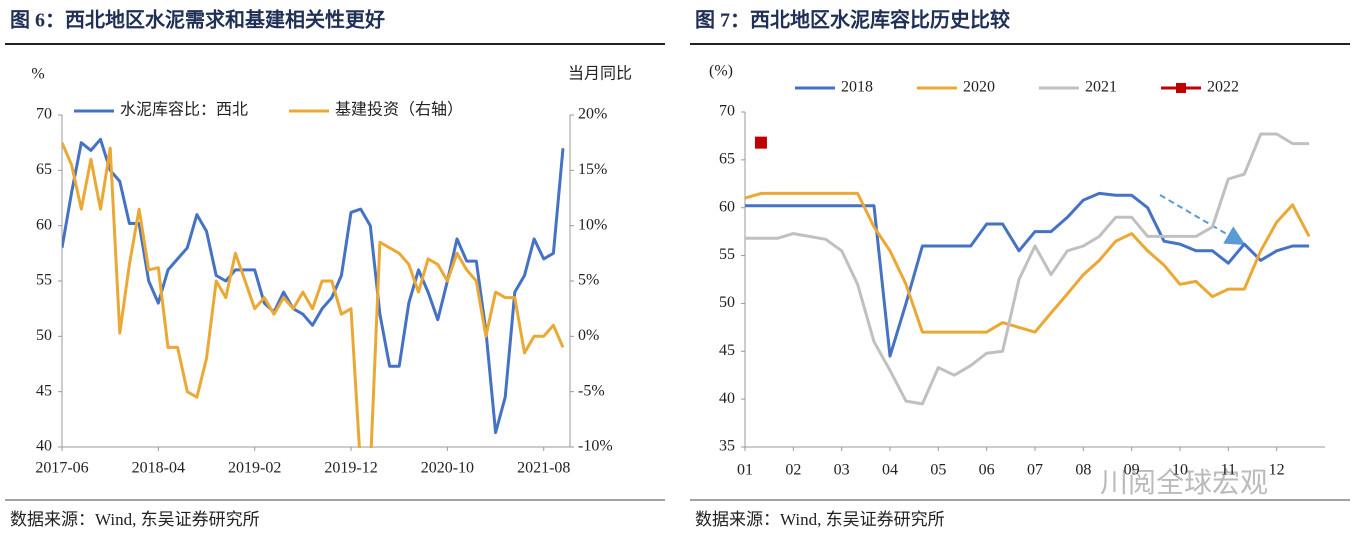 The image size is (1353, 540). What do you see at coordinates (852, 20) in the screenshot?
I see `chart-title: 图 7：西北地区水泥库容比历史比较` at bounding box center [852, 20].